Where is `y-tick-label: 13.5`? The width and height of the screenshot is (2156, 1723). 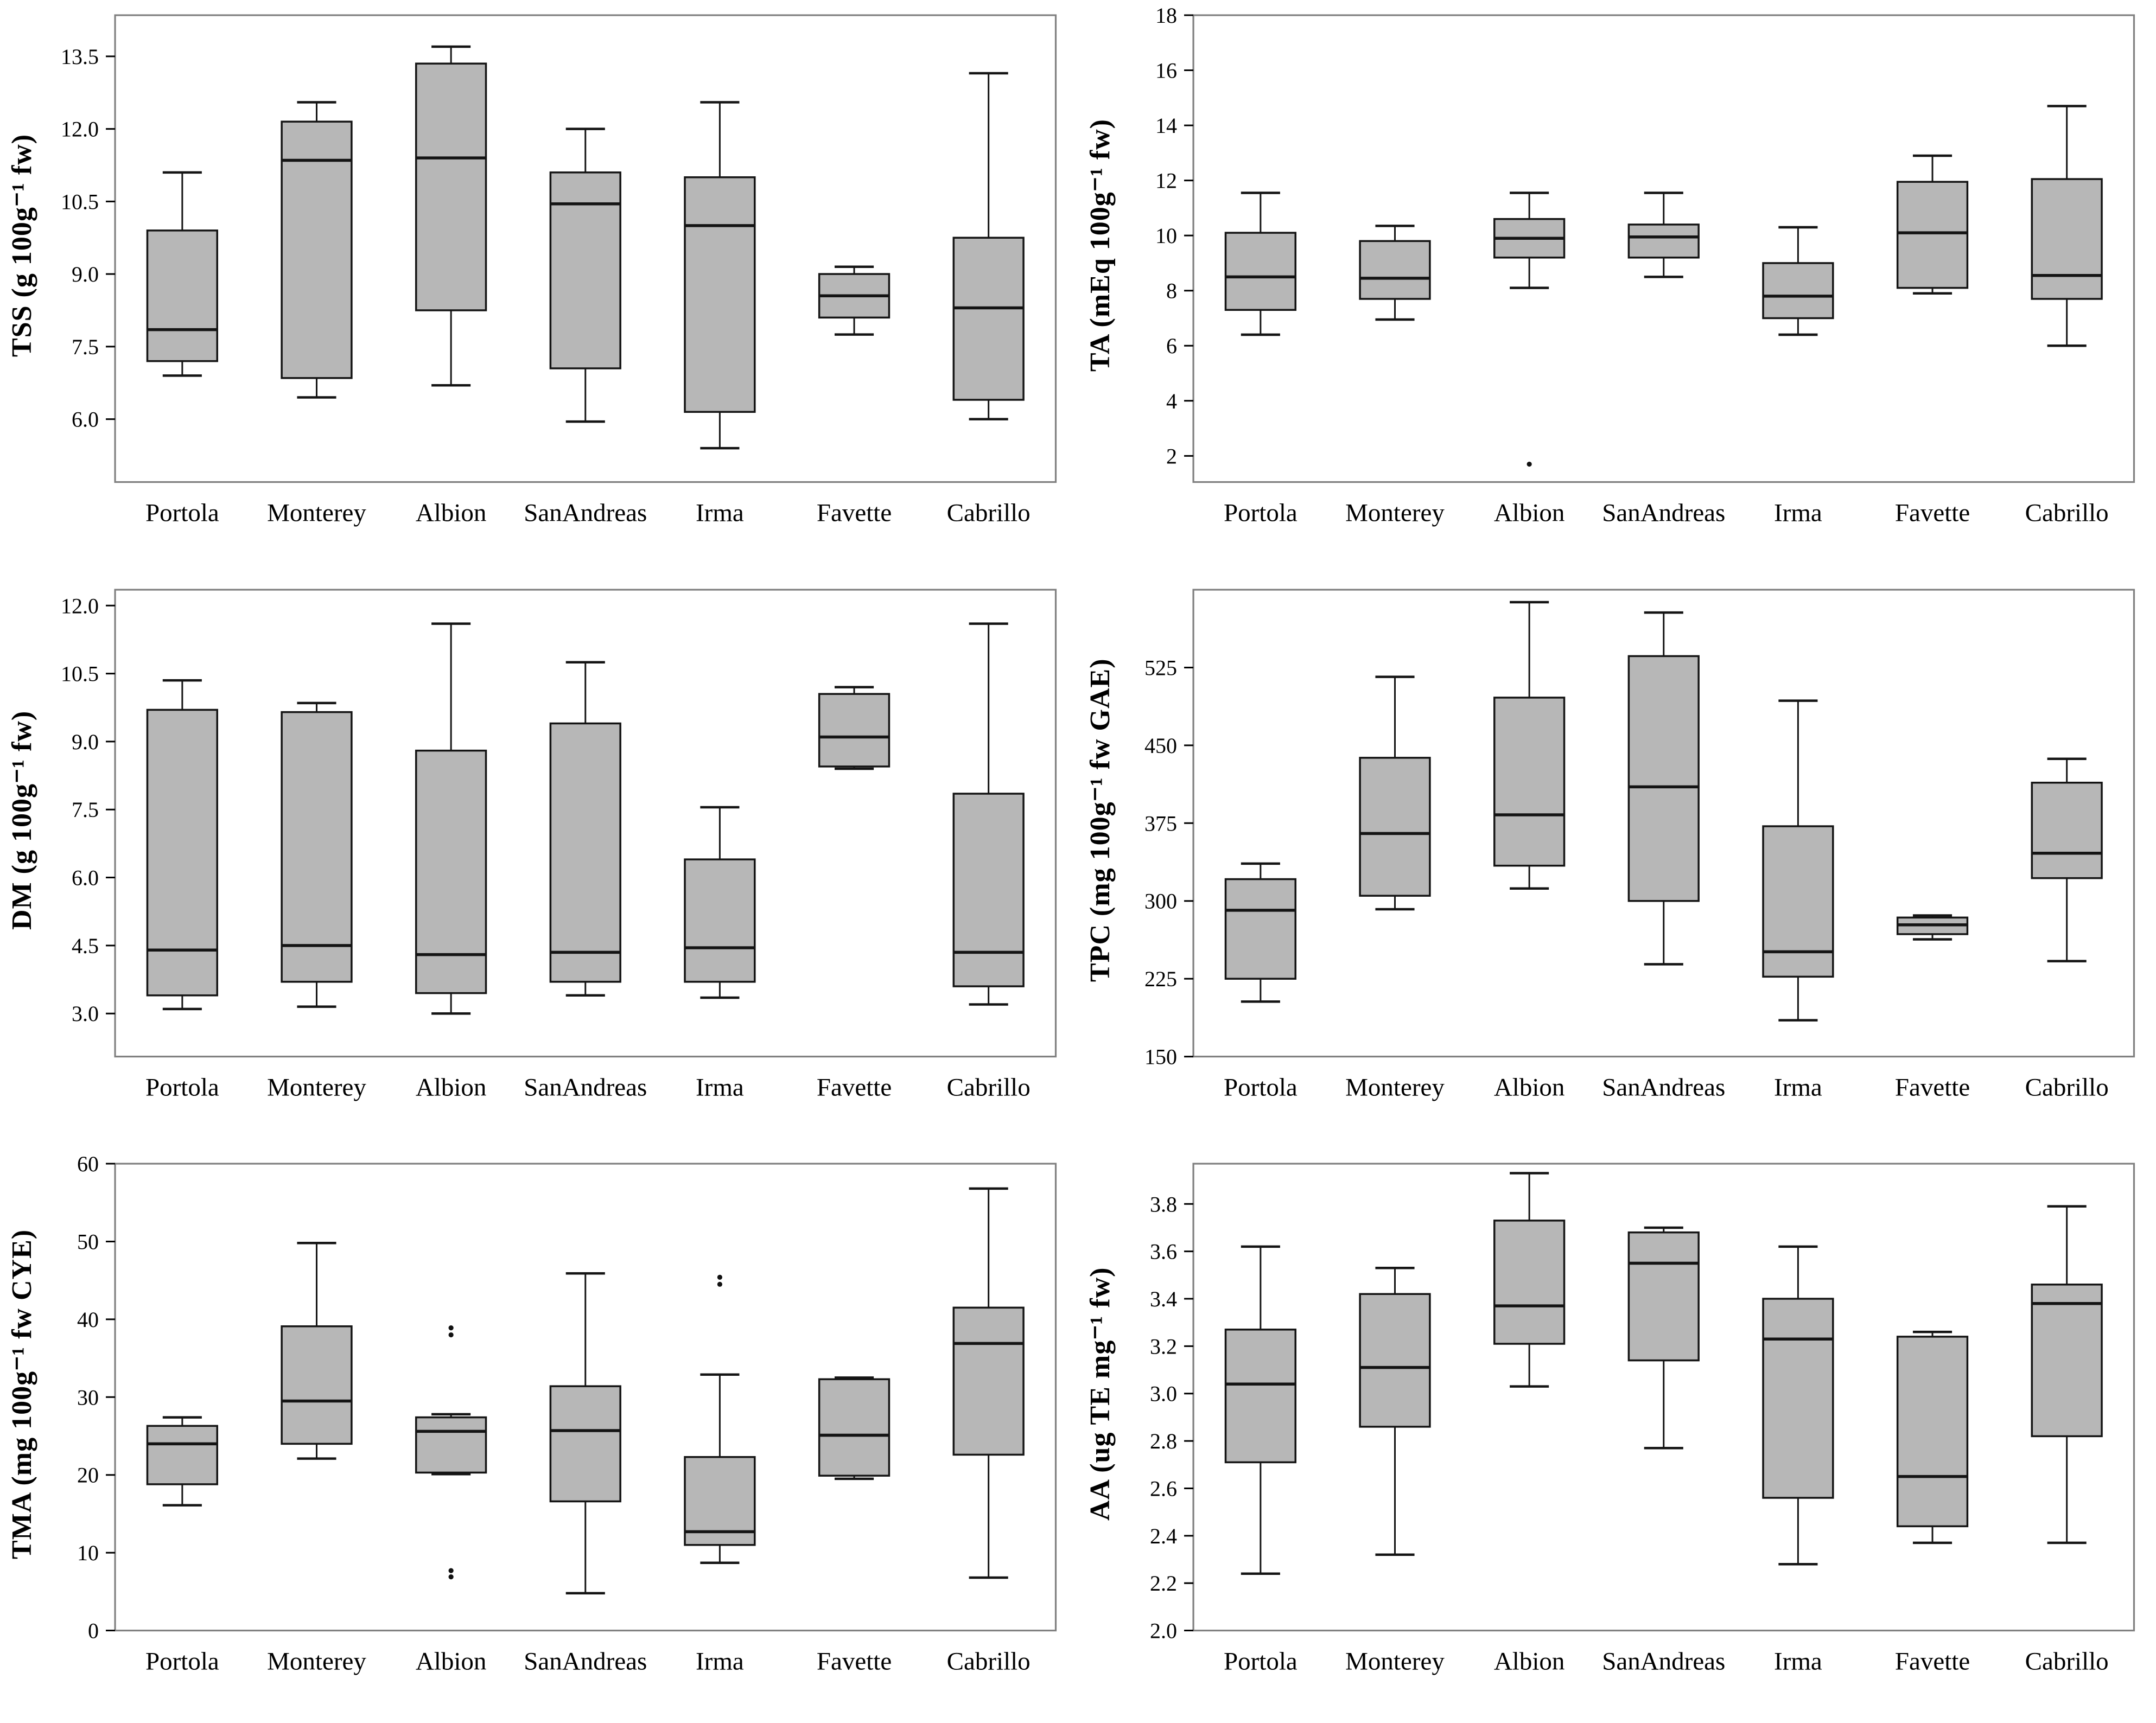
y-tick-label: 13.5 is located at coordinates (80, 56).